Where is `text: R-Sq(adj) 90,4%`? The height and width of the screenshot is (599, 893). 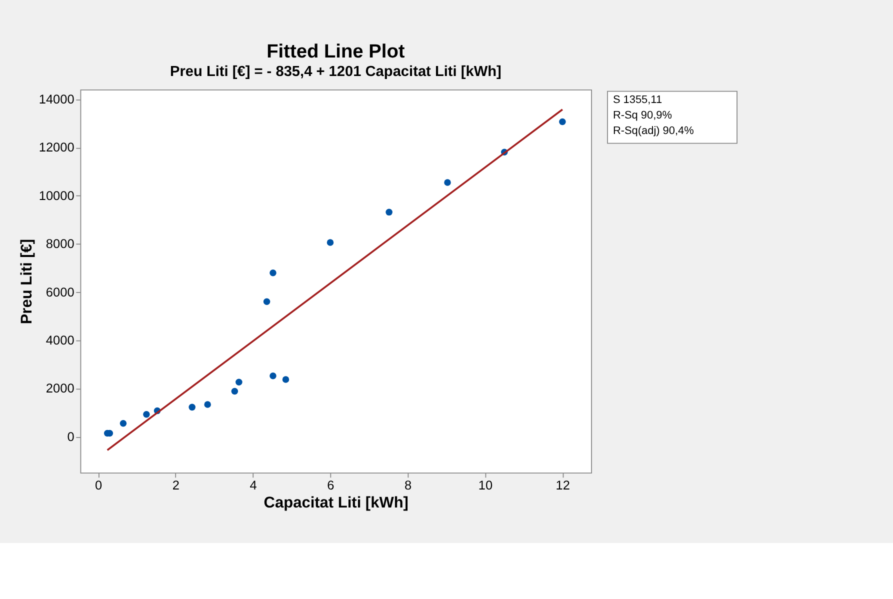 text: R-Sq(adj) 90,4% is located at coordinates (653, 131).